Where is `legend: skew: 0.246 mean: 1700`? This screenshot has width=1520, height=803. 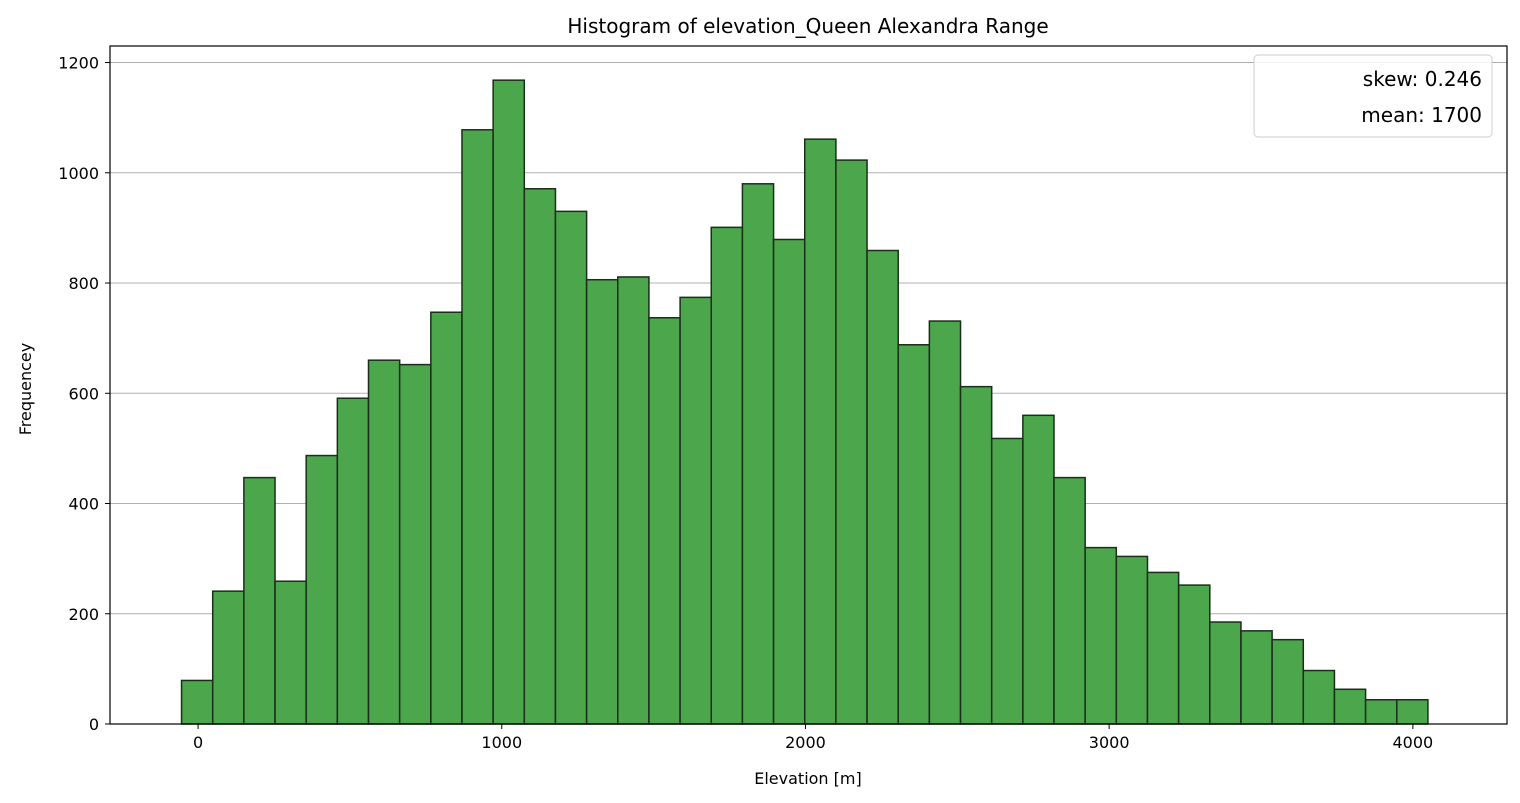 legend: skew: 0.246 mean: 1700 is located at coordinates (1373, 96).